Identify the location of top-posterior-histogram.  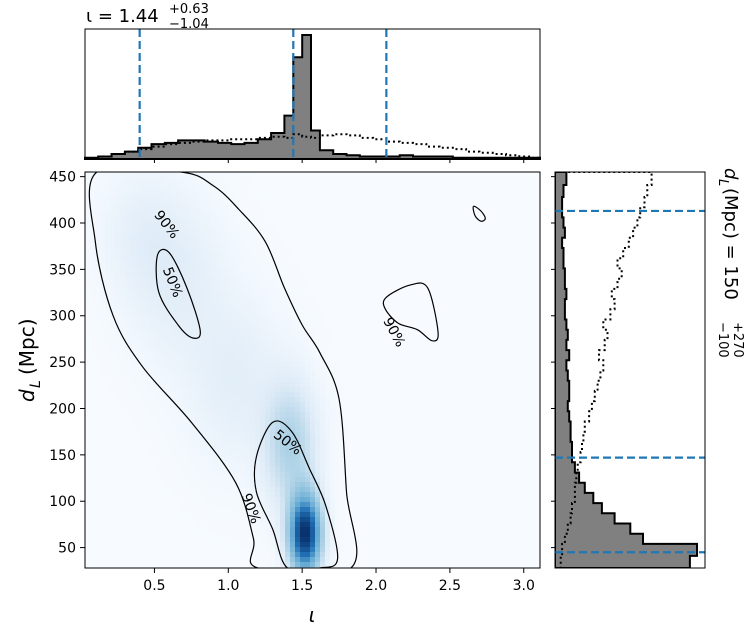
(312, 97).